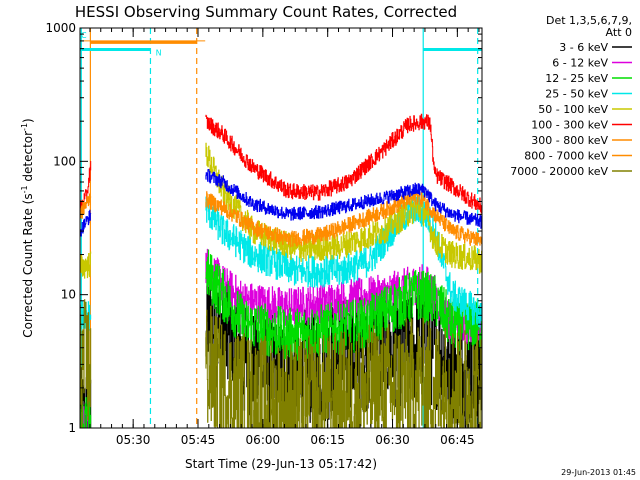  I want to click on x-tick-label: 06:30, so click(392, 440).